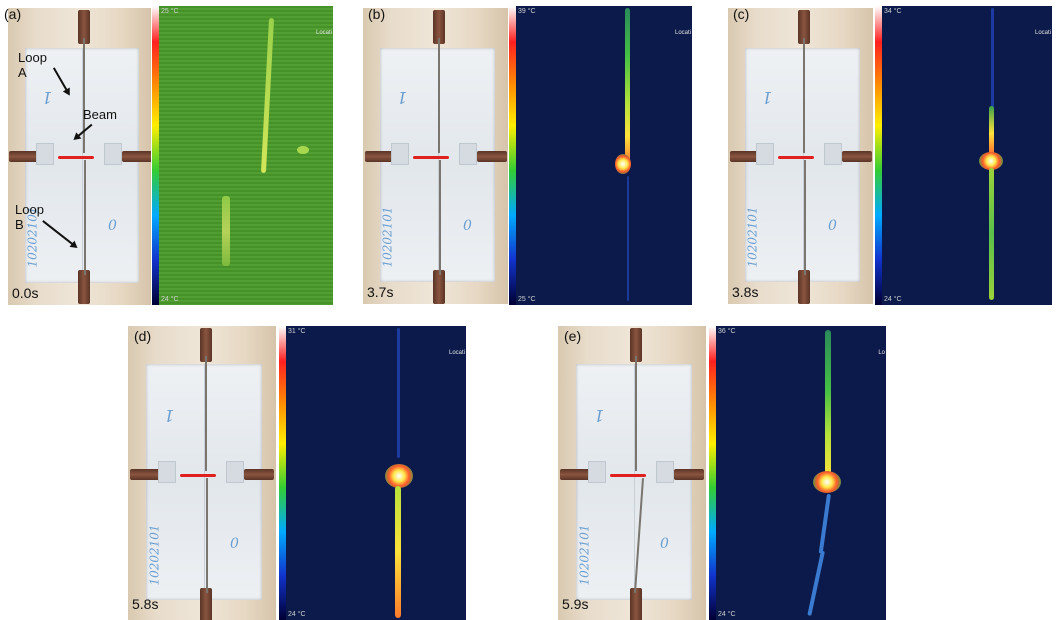  What do you see at coordinates (32, 65) in the screenshot?
I see `annotation-loop-a: Loop A` at bounding box center [32, 65].